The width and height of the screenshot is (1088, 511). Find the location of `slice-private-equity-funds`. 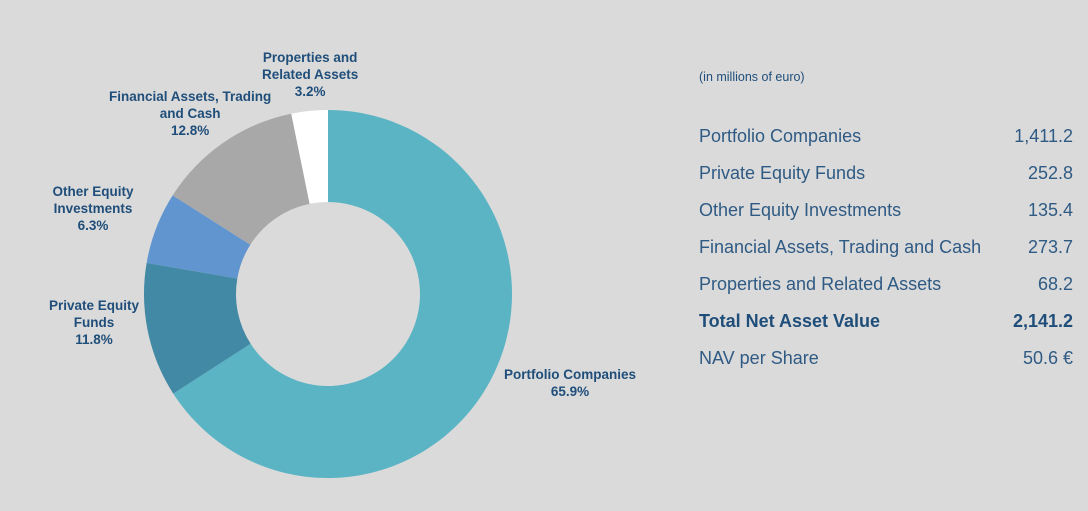

slice-private-equity-funds is located at coordinates (197, 328).